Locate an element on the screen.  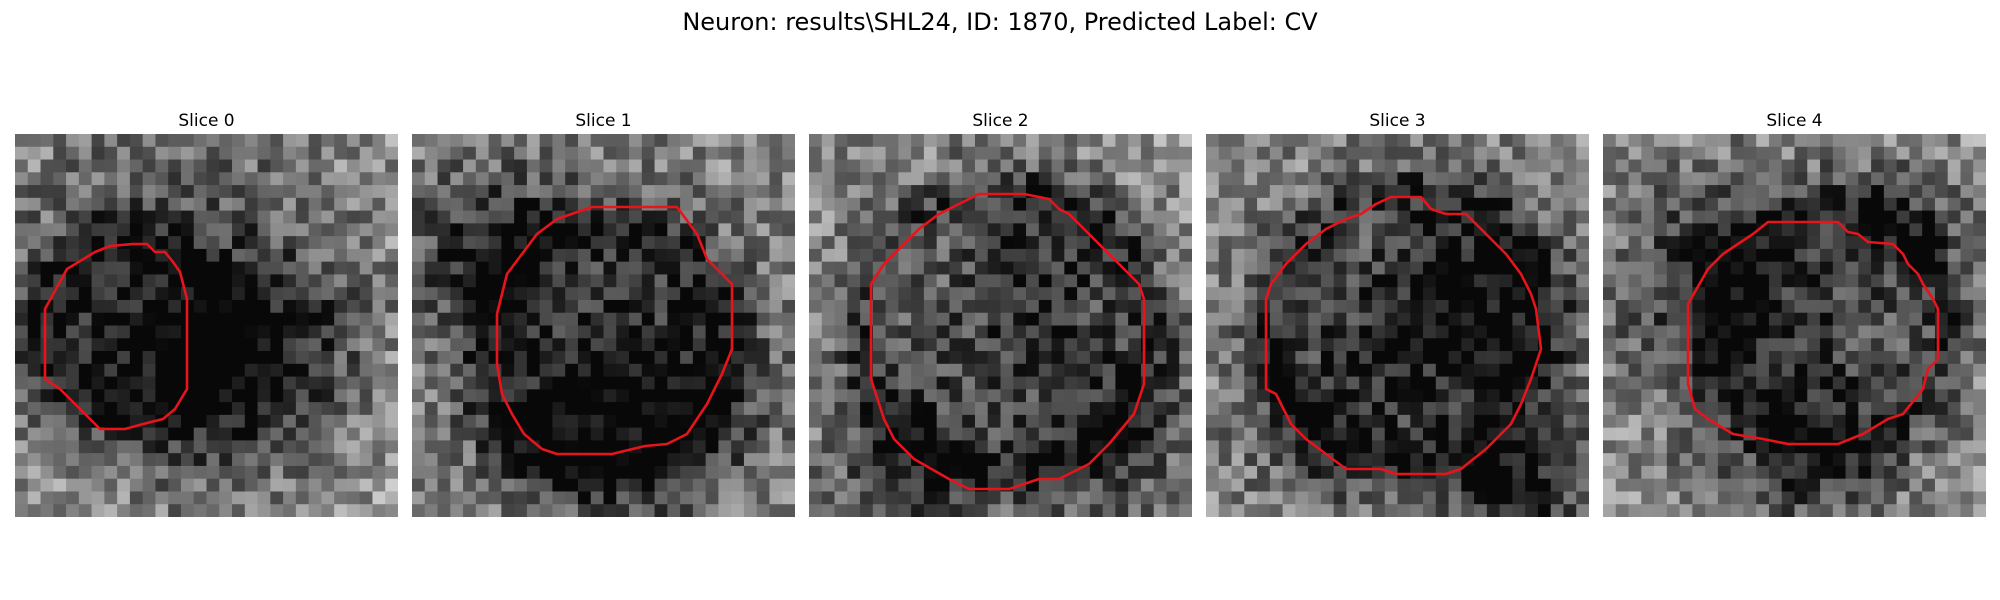
slice-title: Slice 3 is located at coordinates (1397, 121).